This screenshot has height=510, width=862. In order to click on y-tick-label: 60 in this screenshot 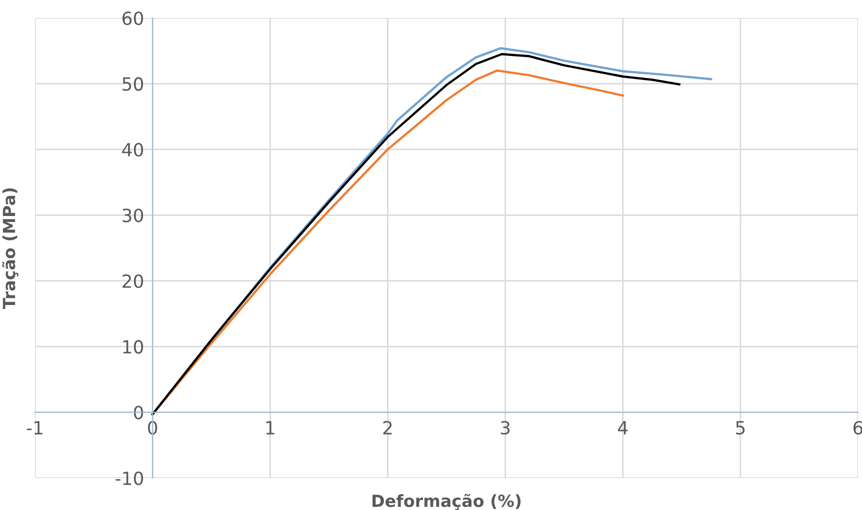, I will do `click(133, 18)`.